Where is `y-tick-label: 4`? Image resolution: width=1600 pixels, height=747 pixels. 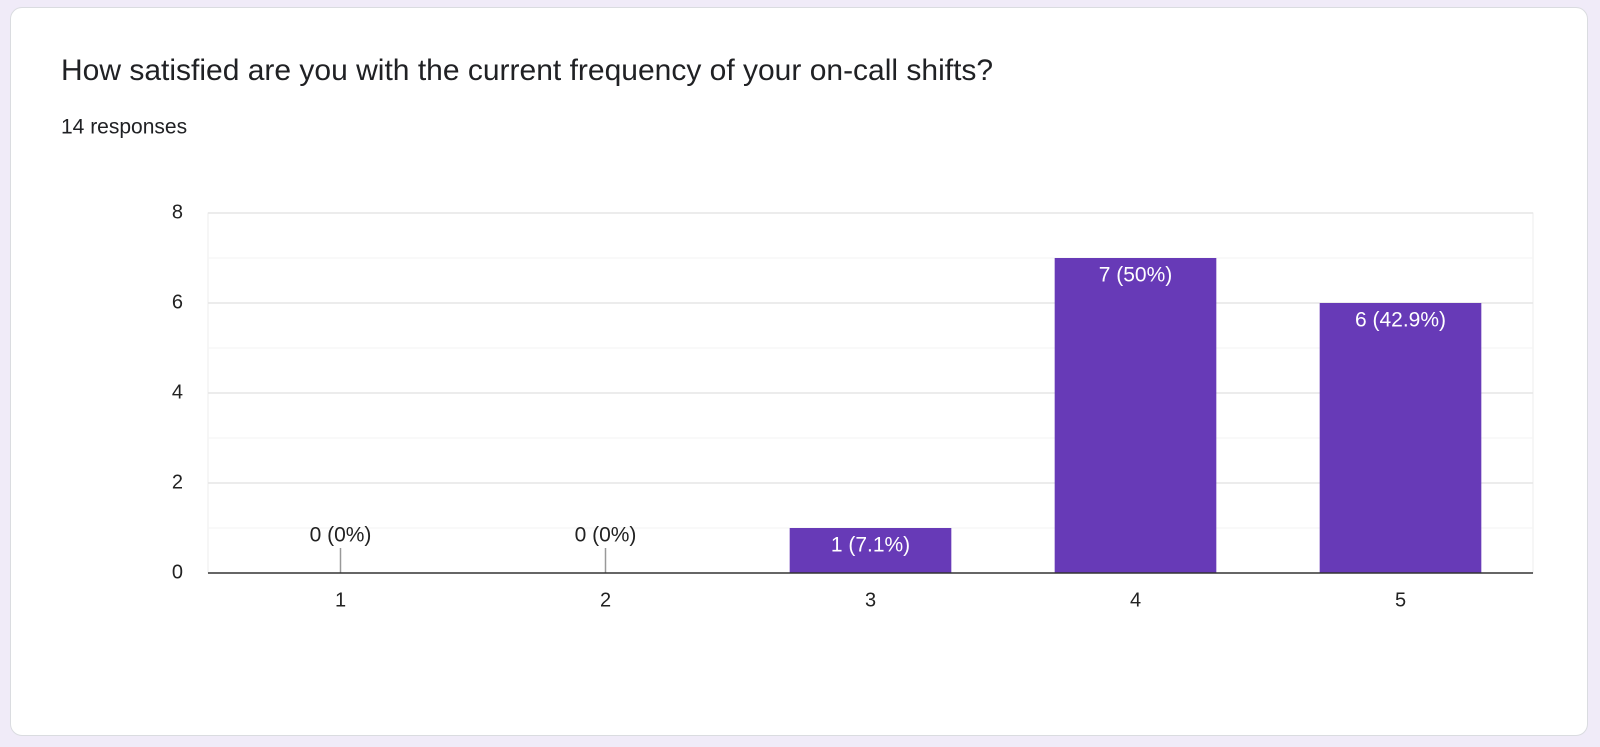 y-tick-label: 4 is located at coordinates (177, 392).